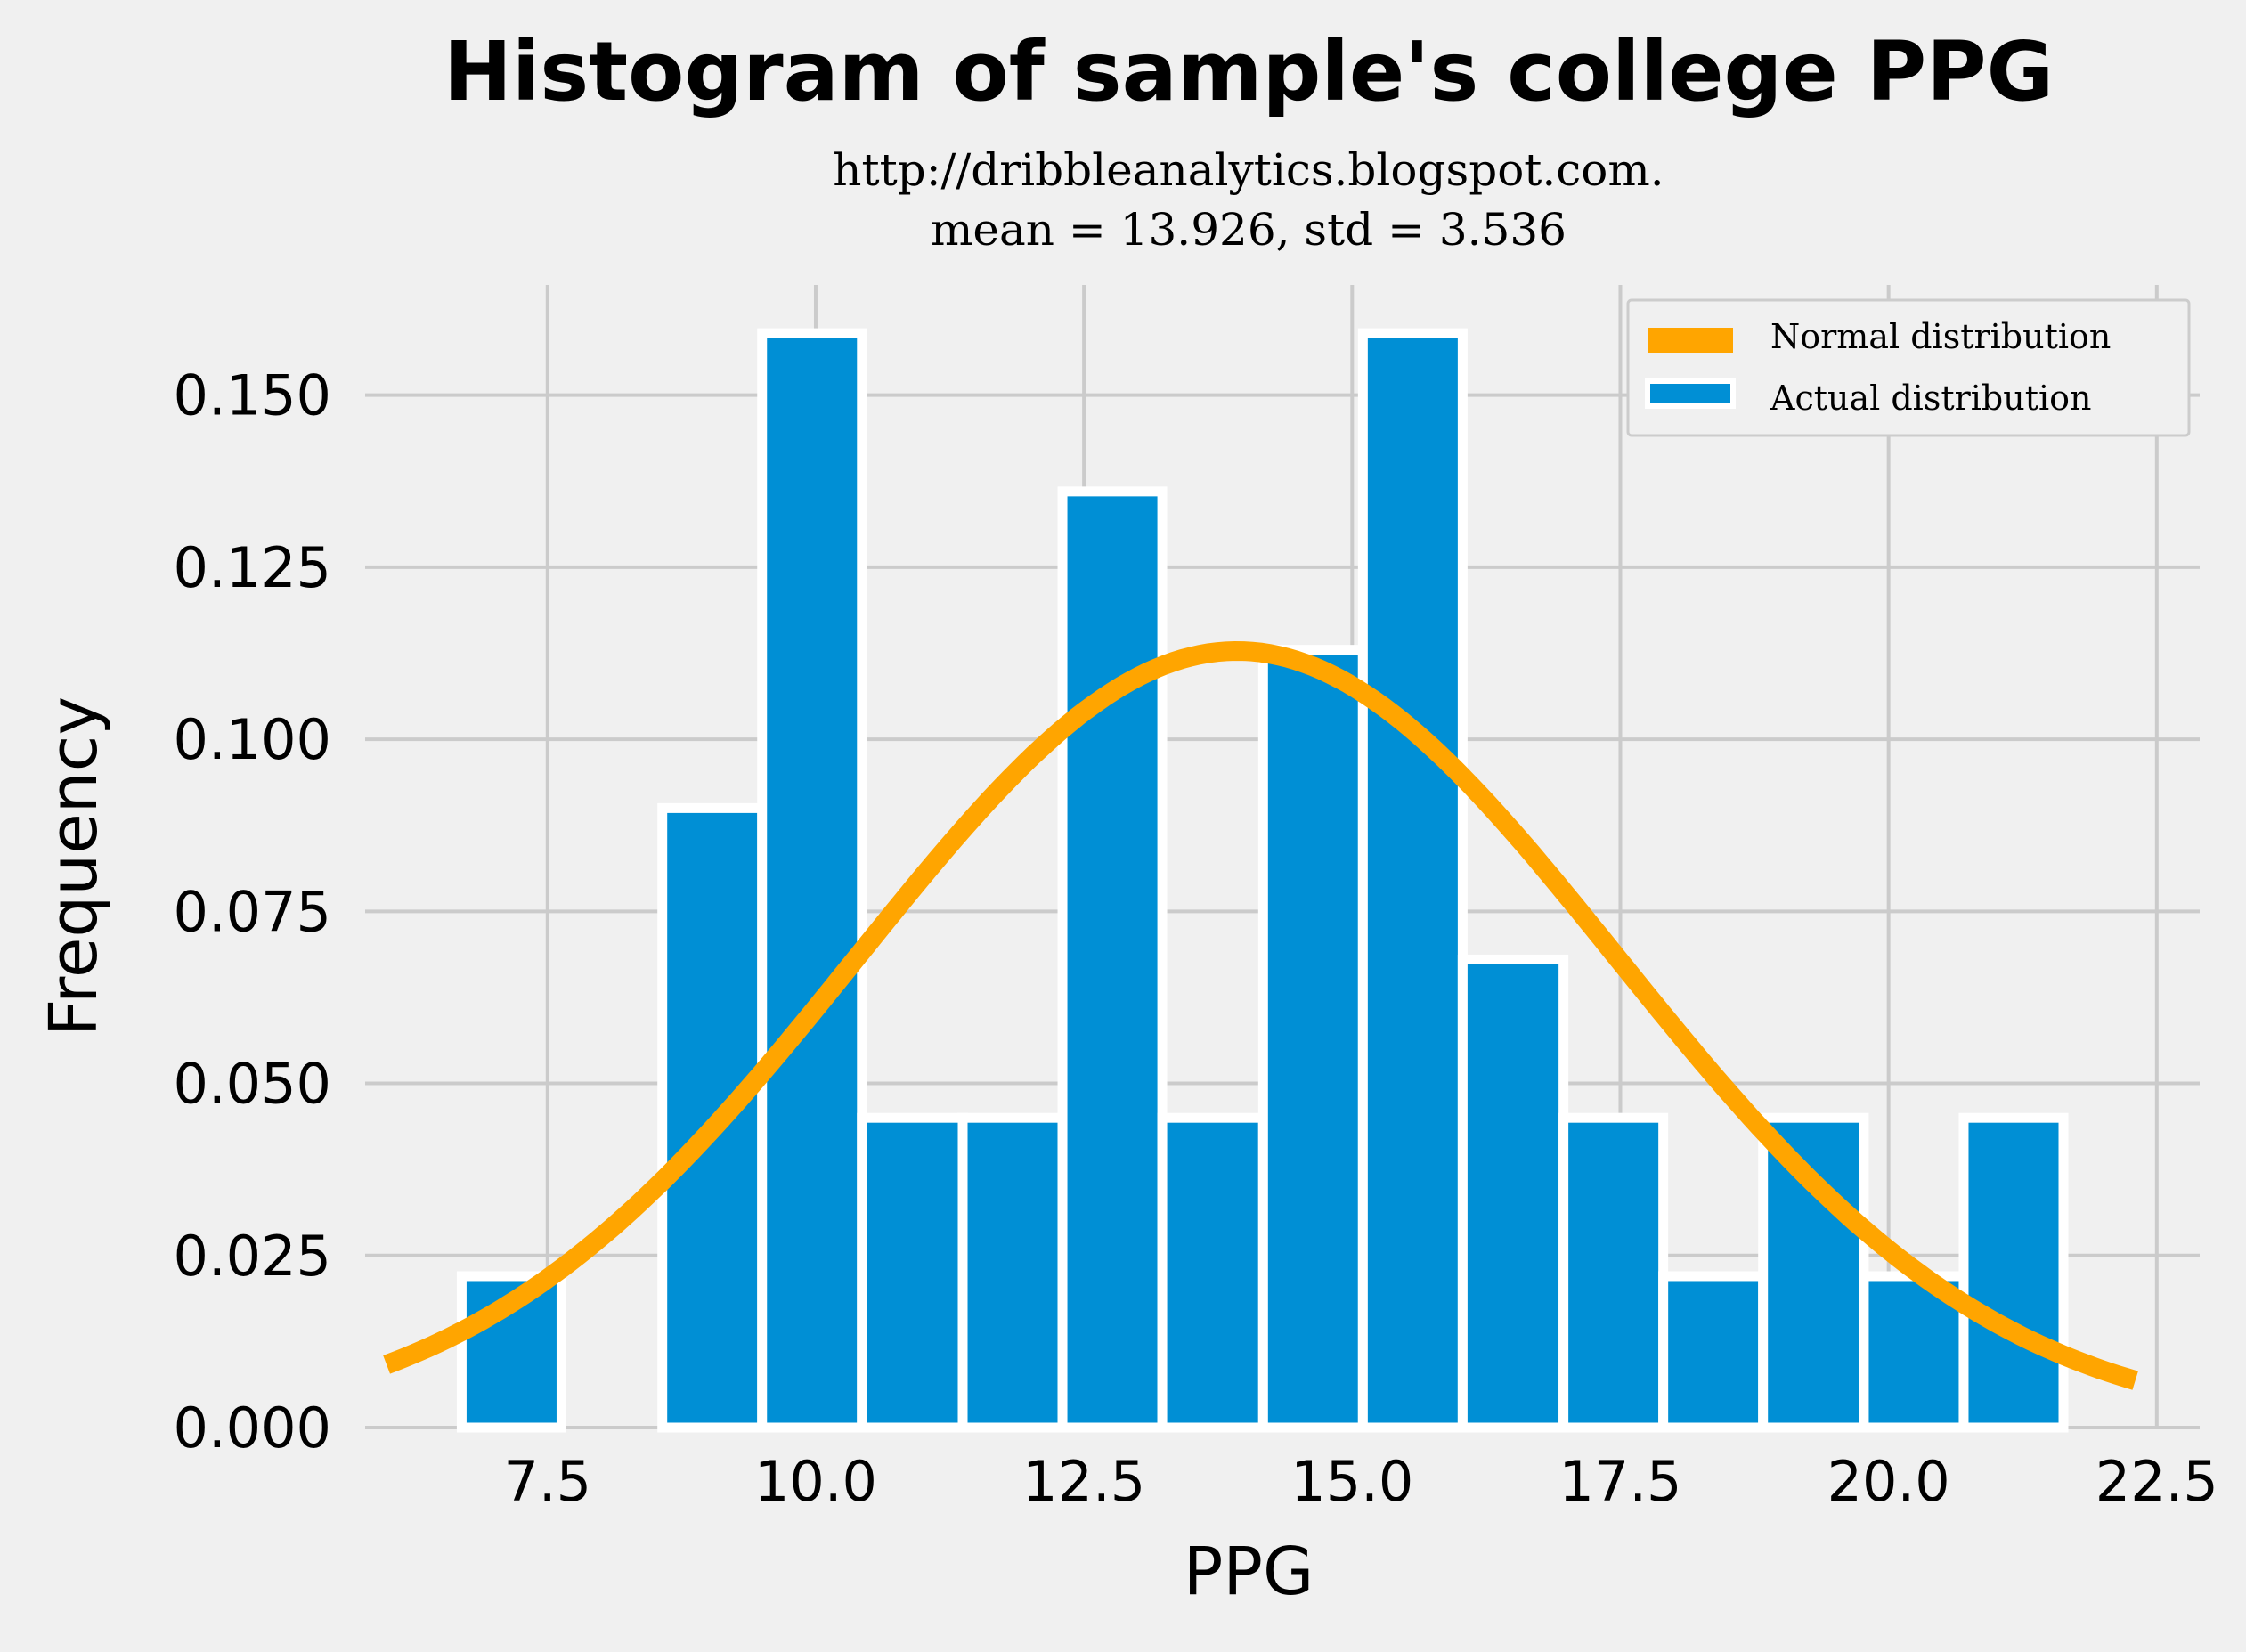  Describe the element at coordinates (1249, 71) in the screenshot. I see `chart-title: Histogram of sample's college PPG` at that location.